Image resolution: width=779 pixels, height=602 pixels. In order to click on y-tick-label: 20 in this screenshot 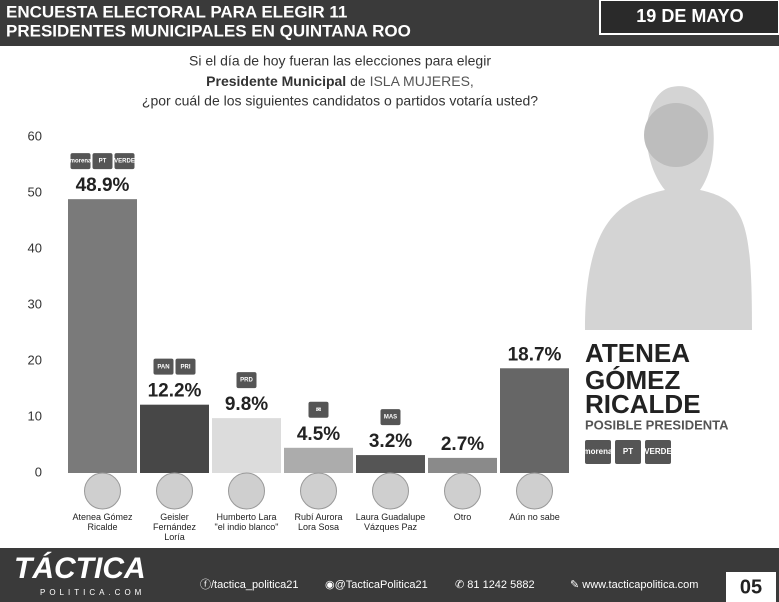, I will do `click(35, 359)`.